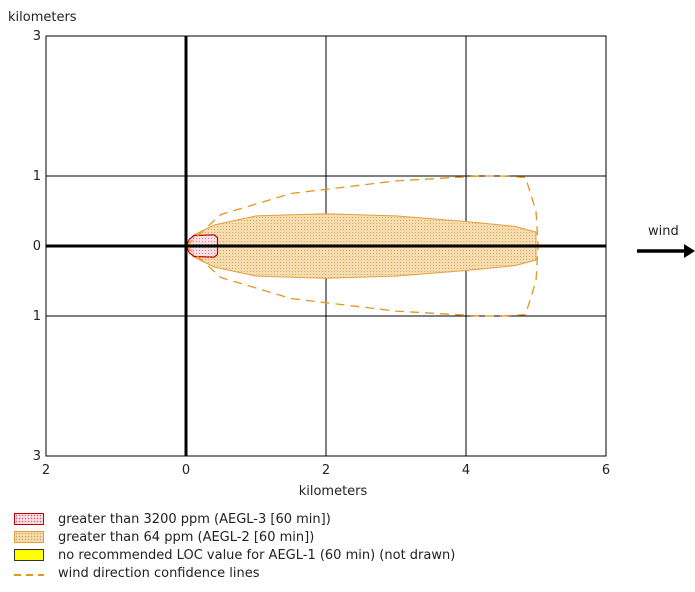 The width and height of the screenshot is (695, 592). I want to click on legend-swatch-confidence, so click(29, 575).